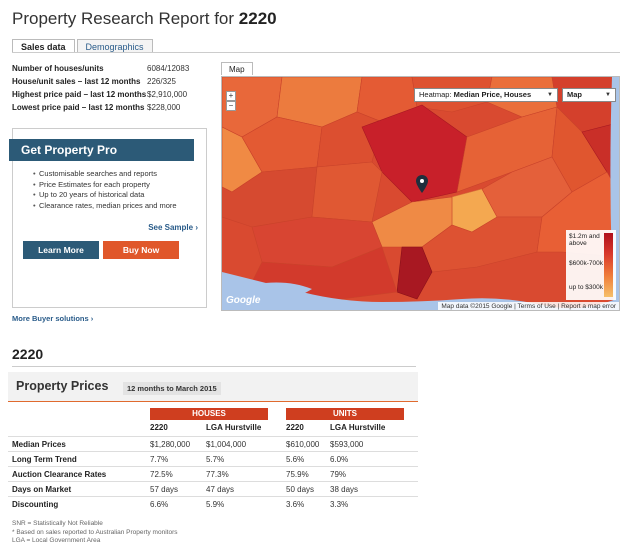 The image size is (630, 554). What do you see at coordinates (339, 459) in the screenshot?
I see `table-cell: 6.0%` at bounding box center [339, 459].